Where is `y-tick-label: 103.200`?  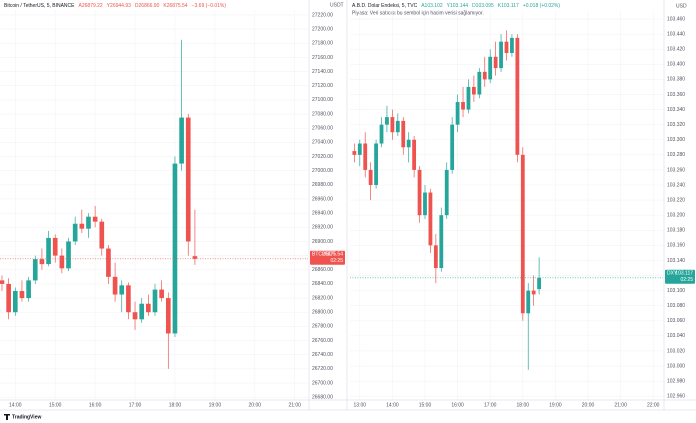
y-tick-label: 103.200 is located at coordinates (676, 216).